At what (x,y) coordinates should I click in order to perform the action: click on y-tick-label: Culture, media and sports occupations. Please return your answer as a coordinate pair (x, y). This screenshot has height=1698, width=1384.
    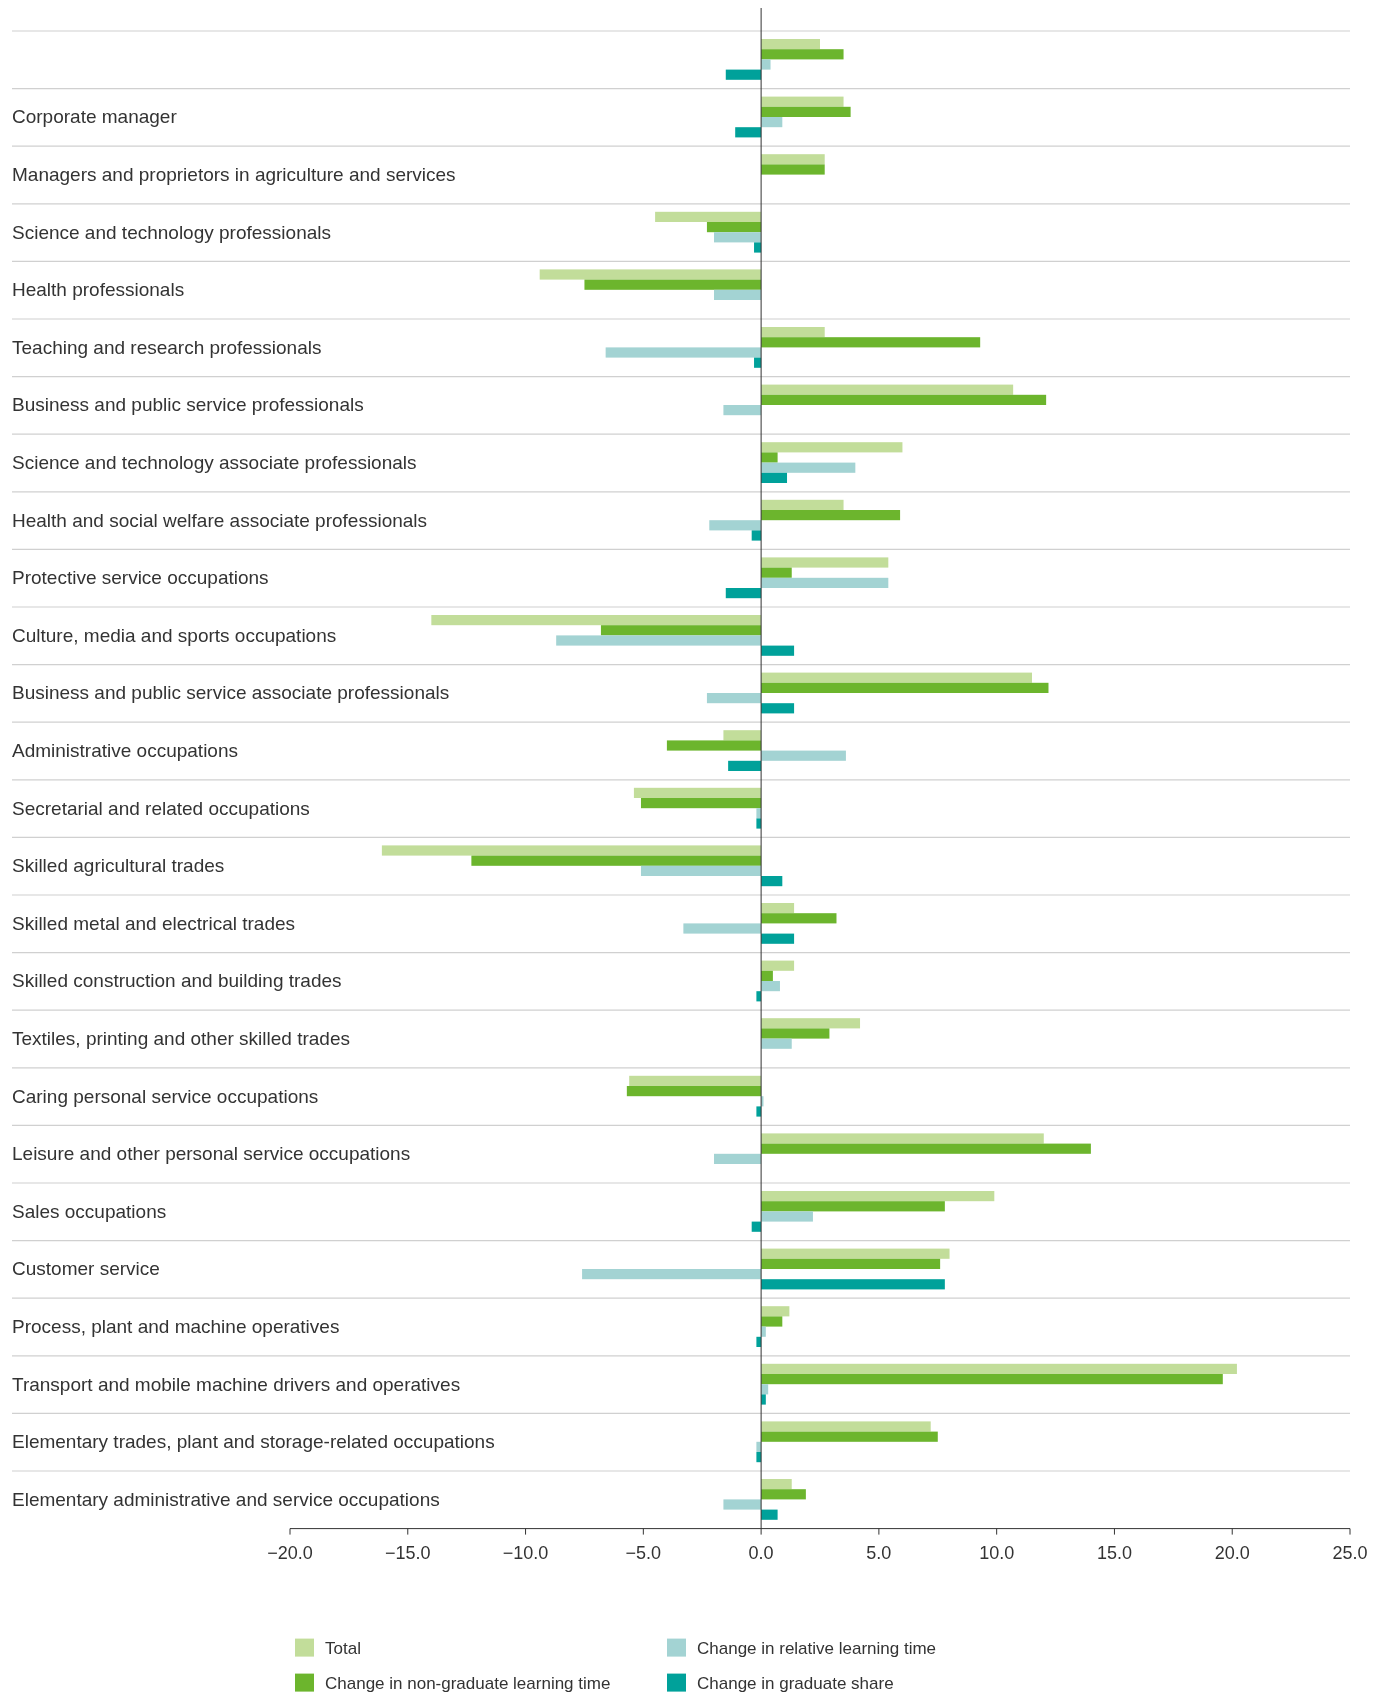
    Looking at the image, I should click on (174, 635).